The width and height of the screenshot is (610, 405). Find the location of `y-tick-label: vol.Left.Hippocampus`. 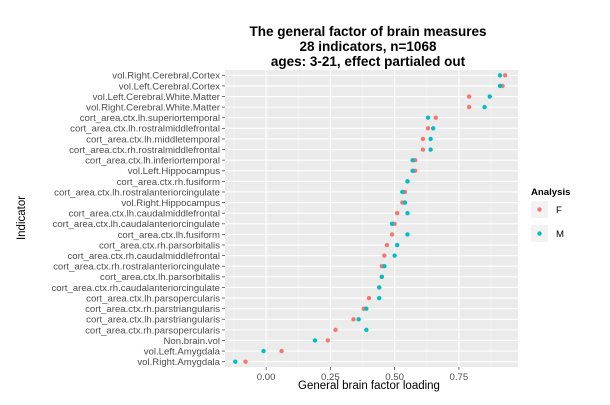

y-tick-label: vol.Left.Hippocampus is located at coordinates (174, 171).